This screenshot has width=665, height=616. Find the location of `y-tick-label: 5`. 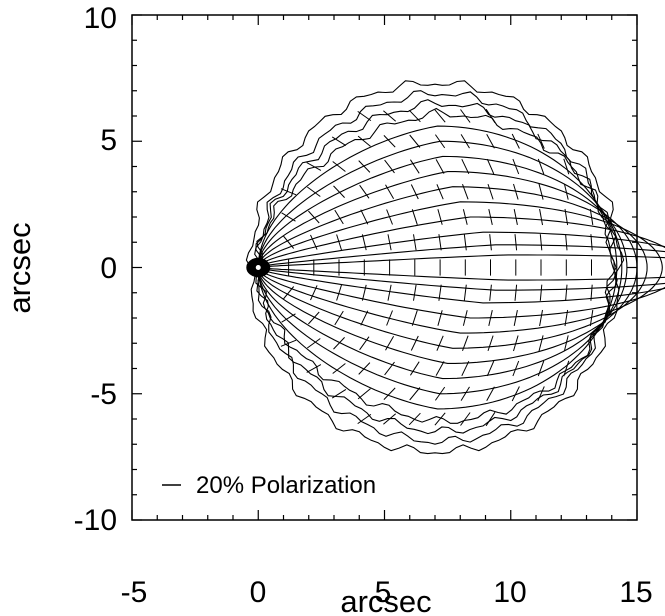

y-tick-label: 5 is located at coordinates (108, 140).